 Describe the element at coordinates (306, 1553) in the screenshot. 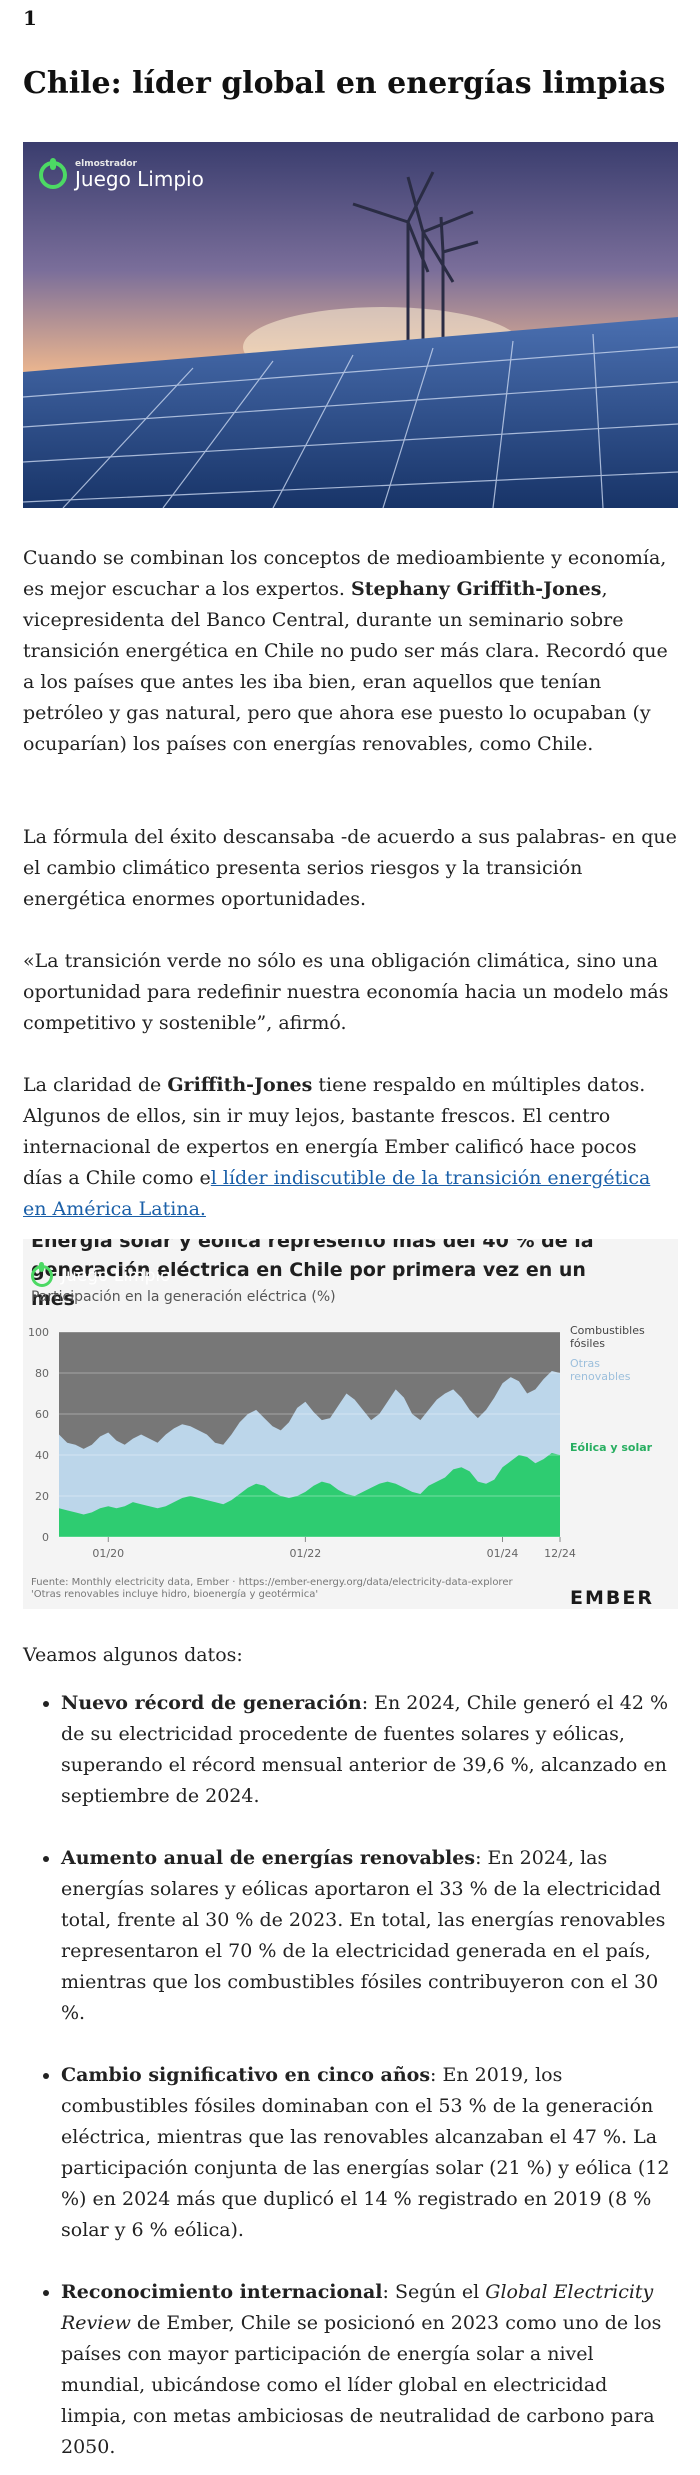

I see `x-tick-label: 01/22` at that location.